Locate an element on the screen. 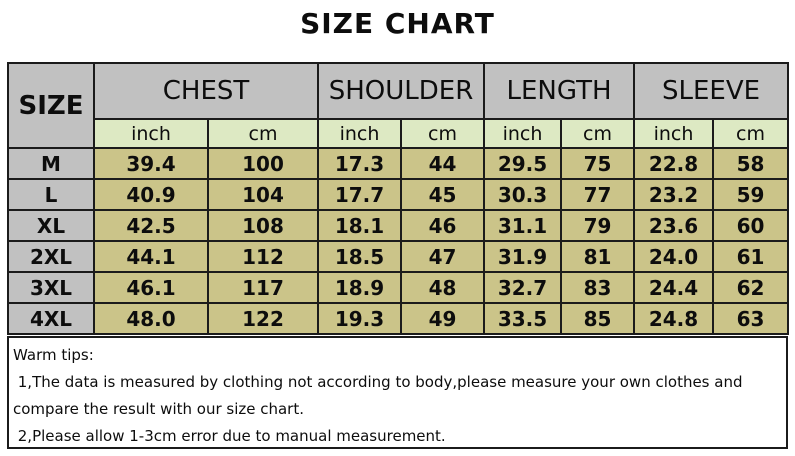  data-cell: 83 is located at coordinates (597, 287).